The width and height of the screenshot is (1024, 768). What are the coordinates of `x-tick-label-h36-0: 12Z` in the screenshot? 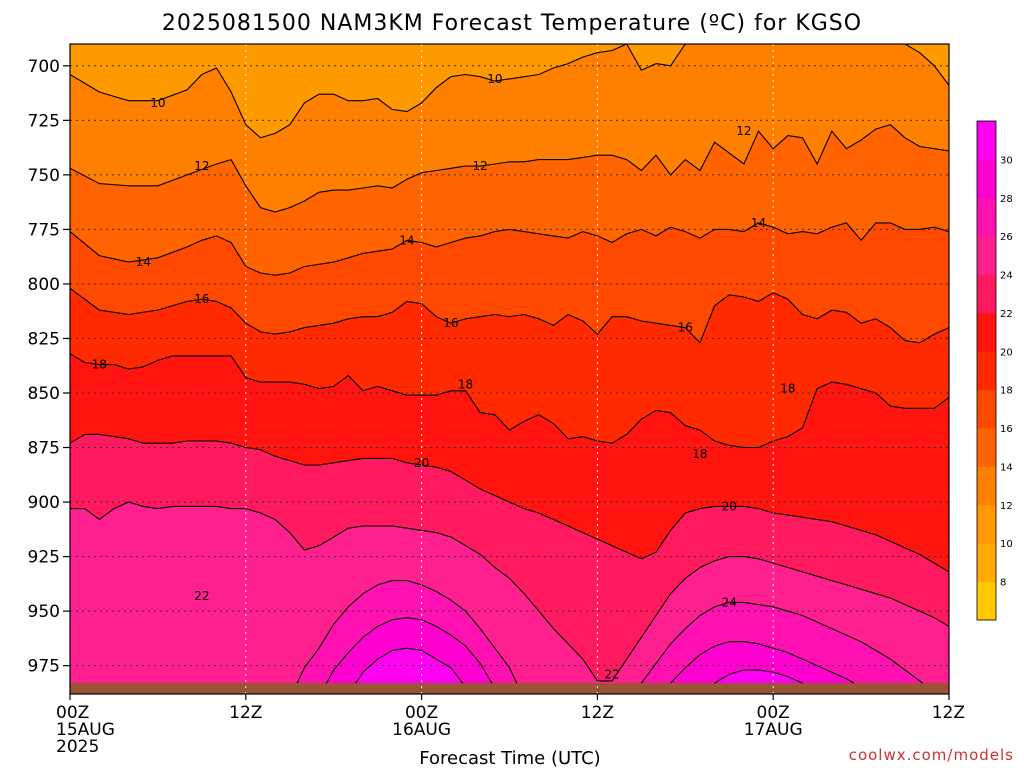 It's located at (597, 713).